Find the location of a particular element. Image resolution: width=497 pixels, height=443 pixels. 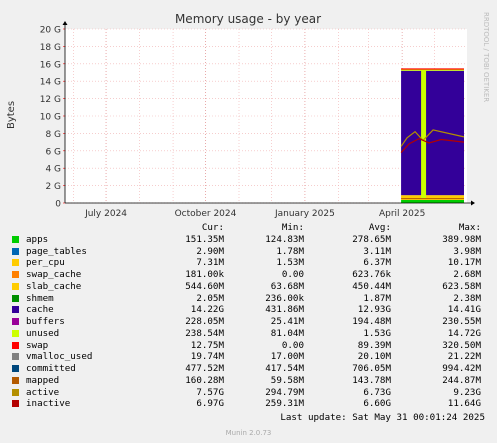

legend-max: 21.22M is located at coordinates (464, 357).